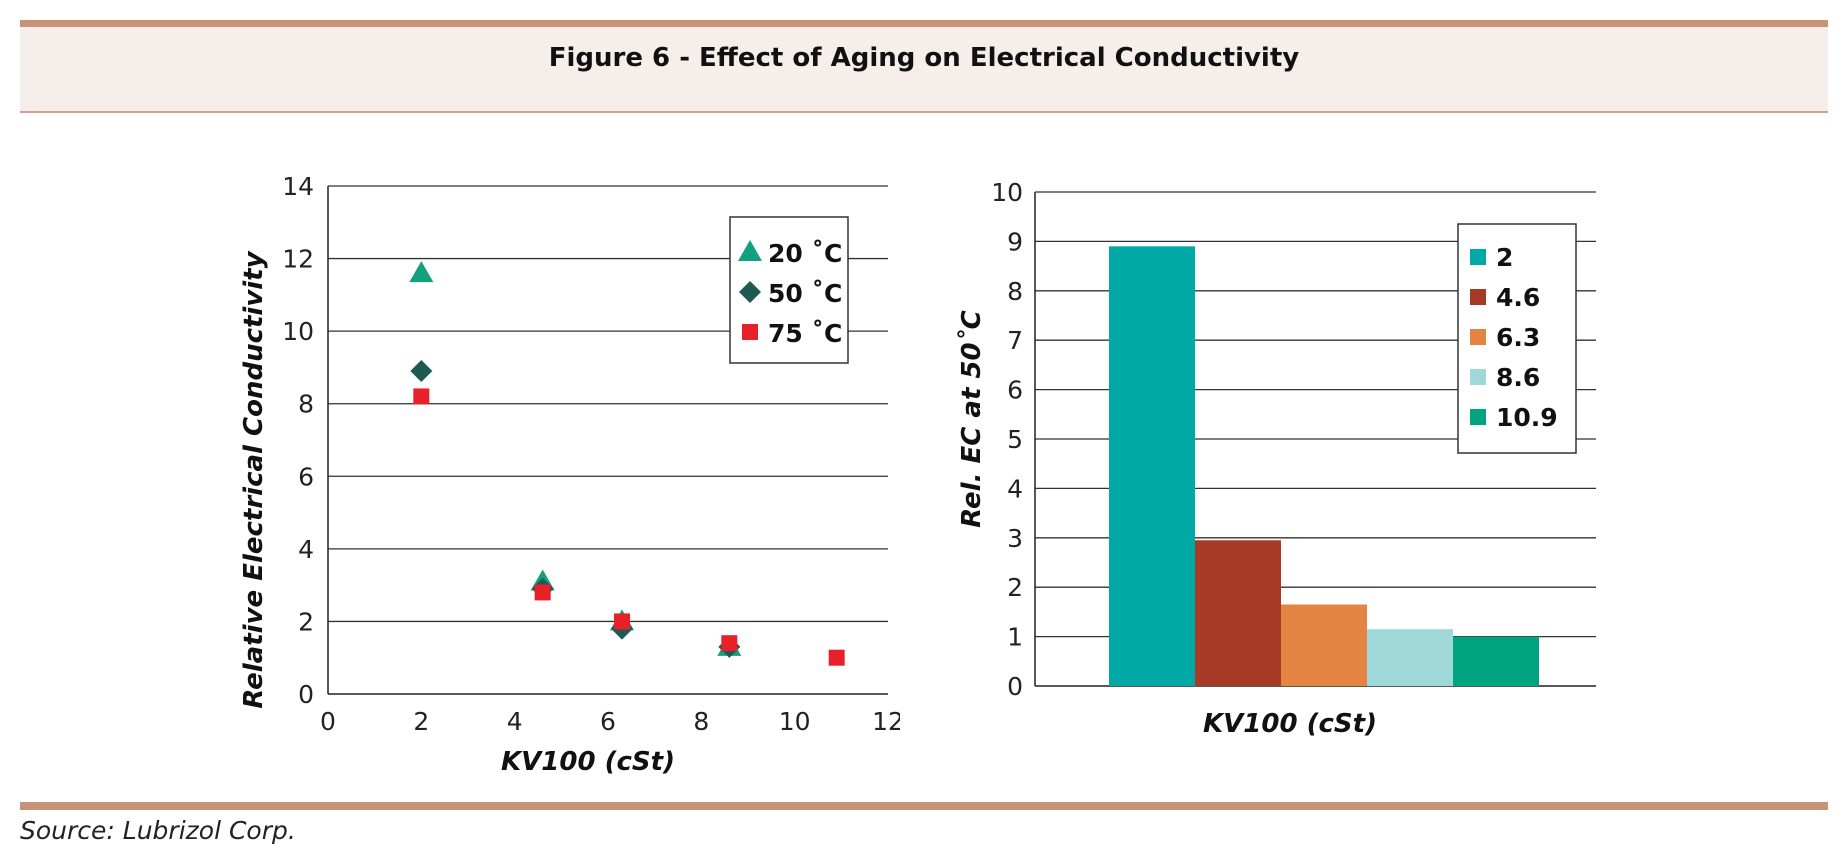 The width and height of the screenshot is (1848, 854). I want to click on source-note: Source: Lubrizol Corp., so click(158, 830).